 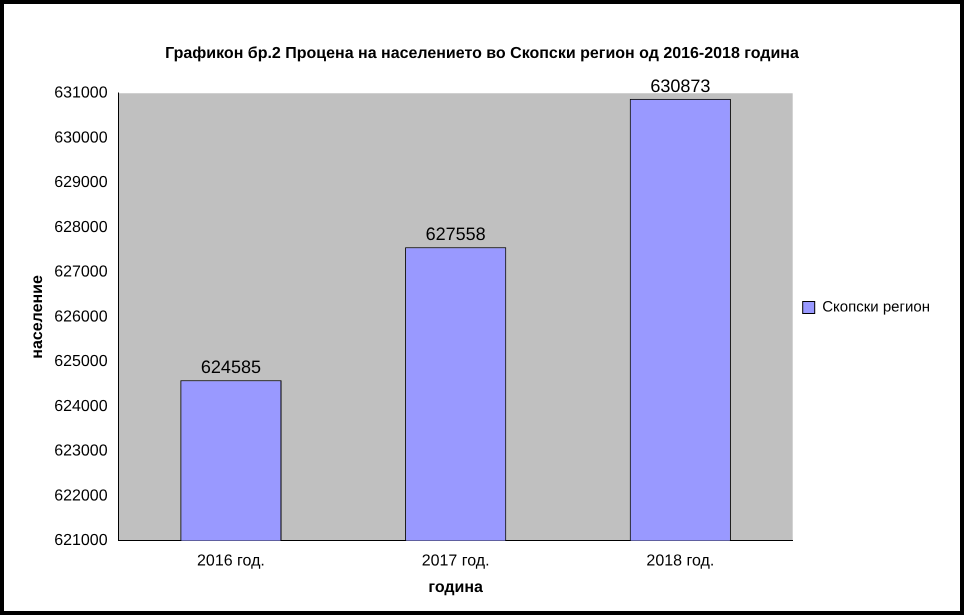 I want to click on y-tick-label: 631000, so click(x=81, y=93).